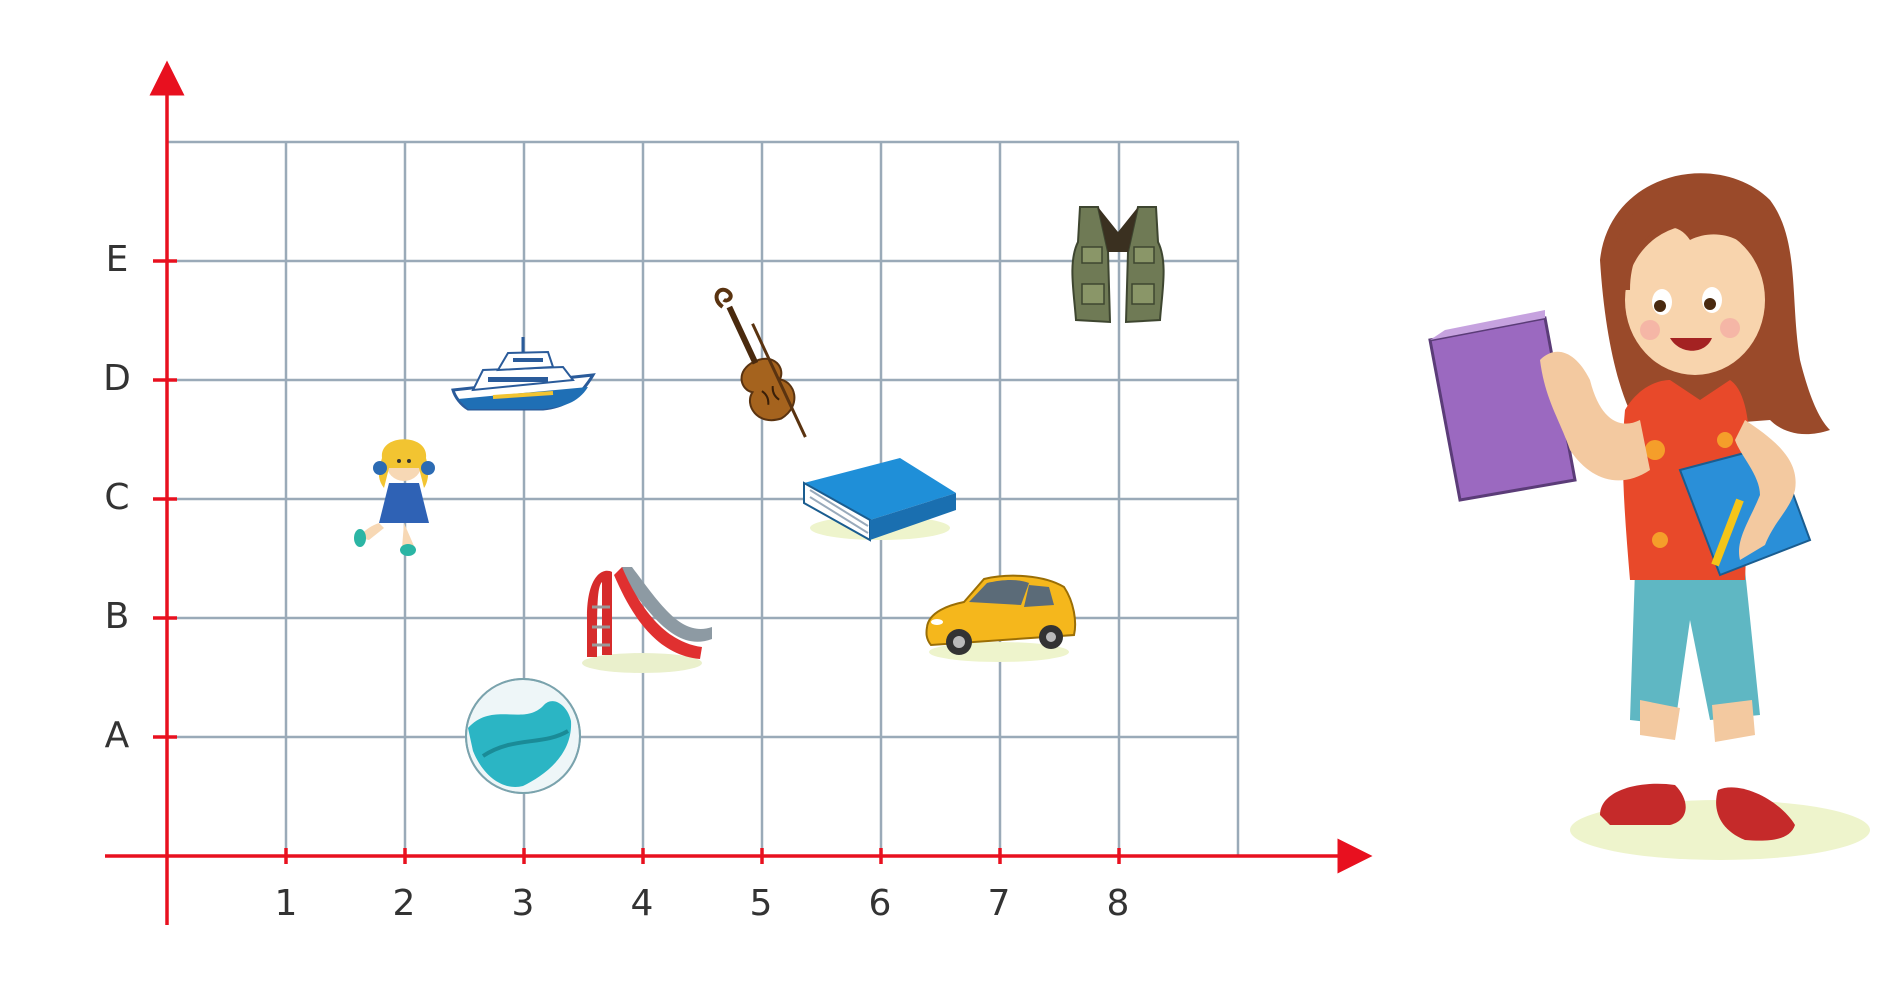 This screenshot has width=1894, height=1007. What do you see at coordinates (523, 374) in the screenshot?
I see `boat-icon` at bounding box center [523, 374].